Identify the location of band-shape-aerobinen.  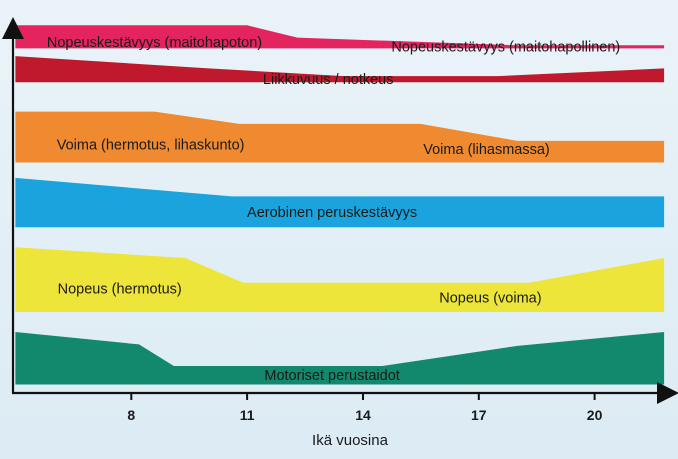
(340, 202).